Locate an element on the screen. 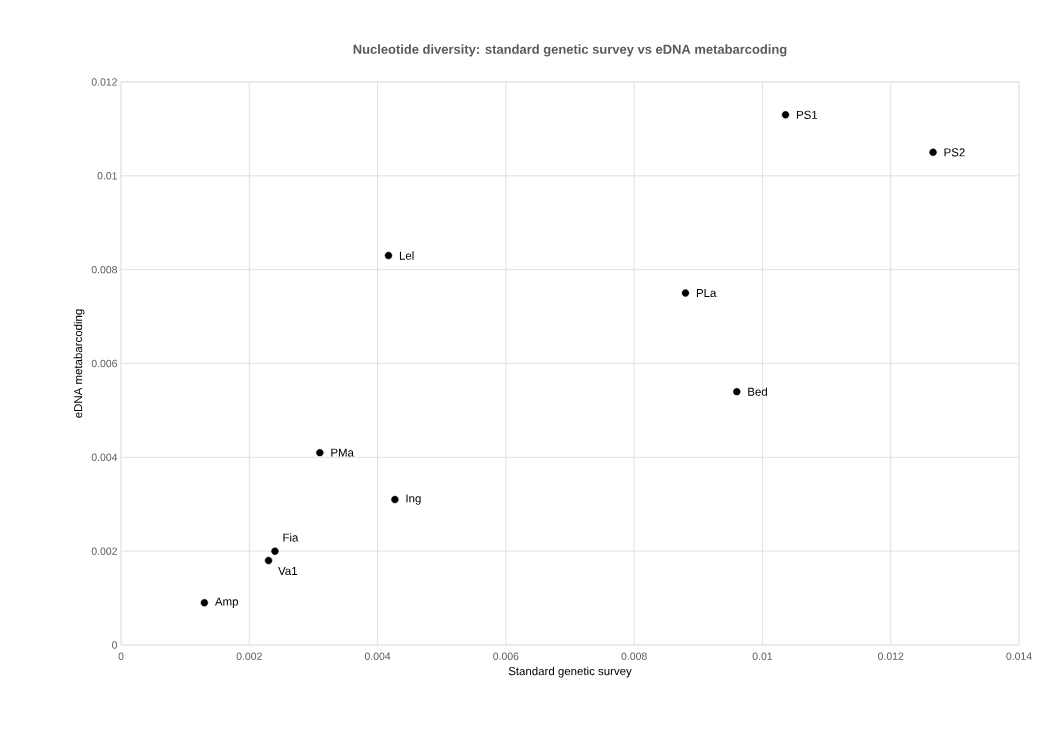 This screenshot has width=1051, height=729. annotation: Va1 is located at coordinates (288, 571).